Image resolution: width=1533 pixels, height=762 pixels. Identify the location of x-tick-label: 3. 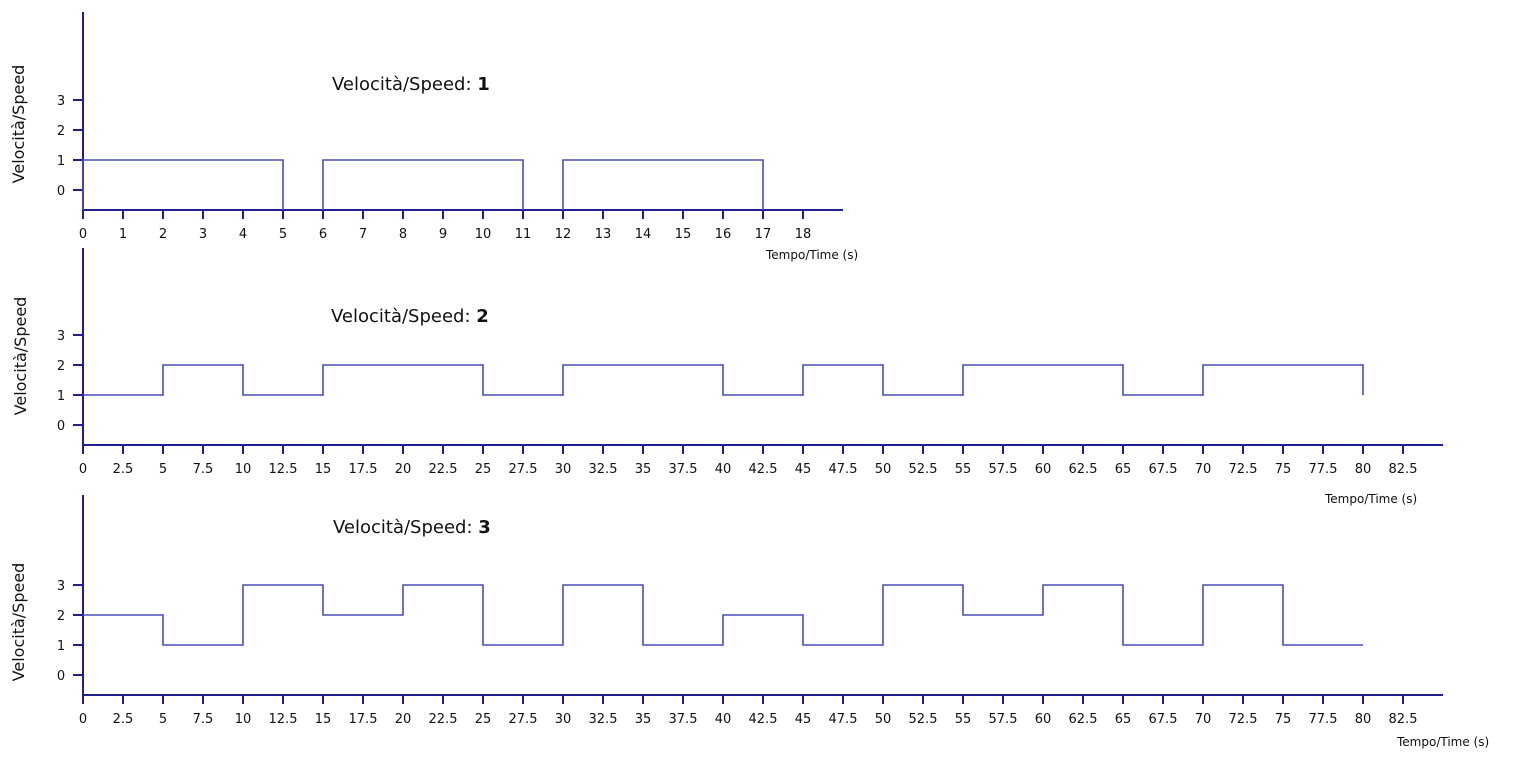
(203, 234).